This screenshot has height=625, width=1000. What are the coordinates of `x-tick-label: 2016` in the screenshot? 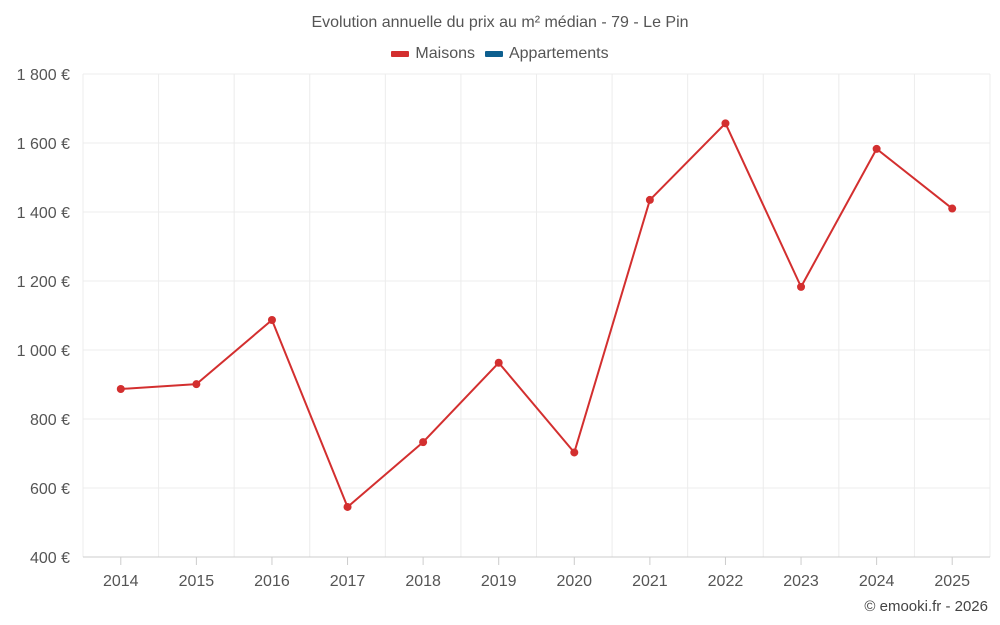 It's located at (272, 581).